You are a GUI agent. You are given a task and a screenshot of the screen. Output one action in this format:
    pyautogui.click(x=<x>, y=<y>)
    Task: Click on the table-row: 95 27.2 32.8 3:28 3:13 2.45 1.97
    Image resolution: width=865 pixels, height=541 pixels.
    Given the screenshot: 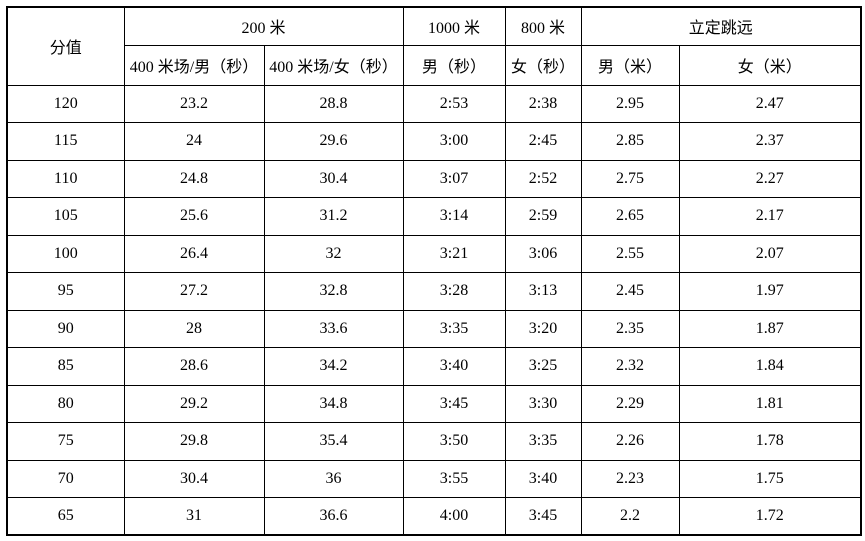 What is the action you would take?
    pyautogui.click(x=434, y=291)
    